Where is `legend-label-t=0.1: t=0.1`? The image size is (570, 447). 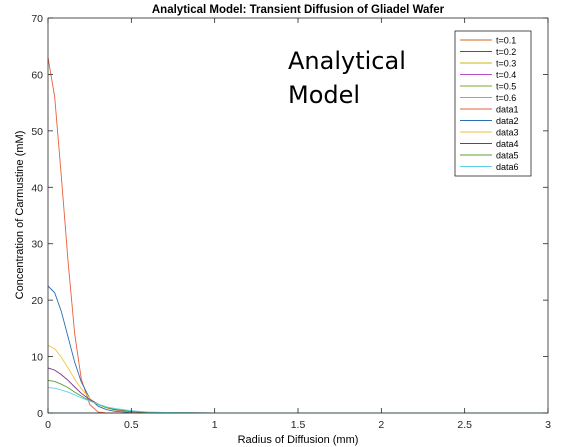
legend-label-t=0.1: t=0.1 is located at coordinates (506, 41).